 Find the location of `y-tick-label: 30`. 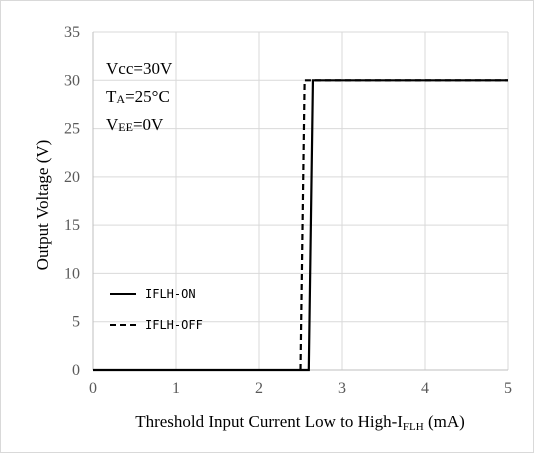

y-tick-label: 30 is located at coordinates (72, 80).